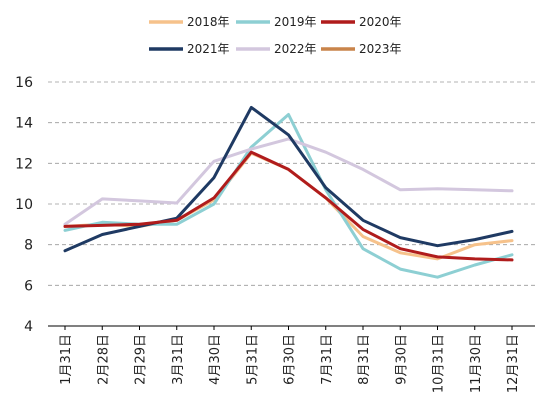 The height and width of the screenshot is (418, 550). I want to click on y-tick-label: 4, so click(28, 327).